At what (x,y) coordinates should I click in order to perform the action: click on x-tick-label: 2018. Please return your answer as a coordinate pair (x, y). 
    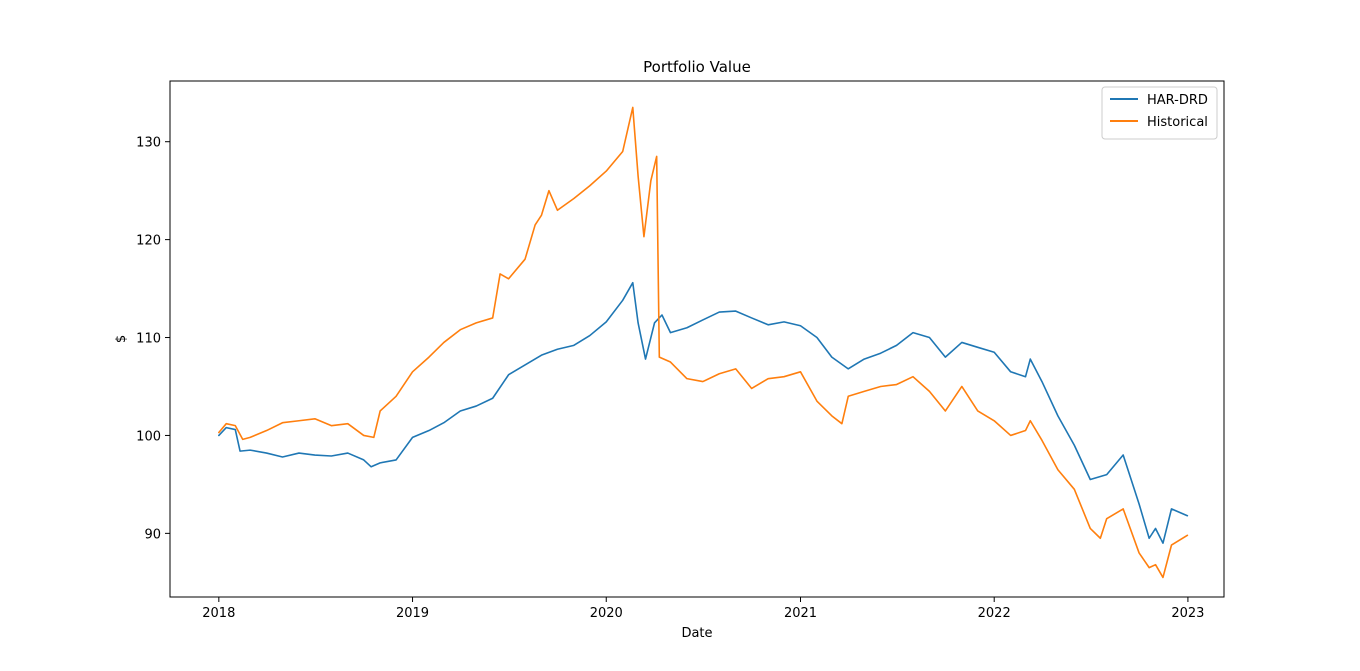
    Looking at the image, I should click on (218, 613).